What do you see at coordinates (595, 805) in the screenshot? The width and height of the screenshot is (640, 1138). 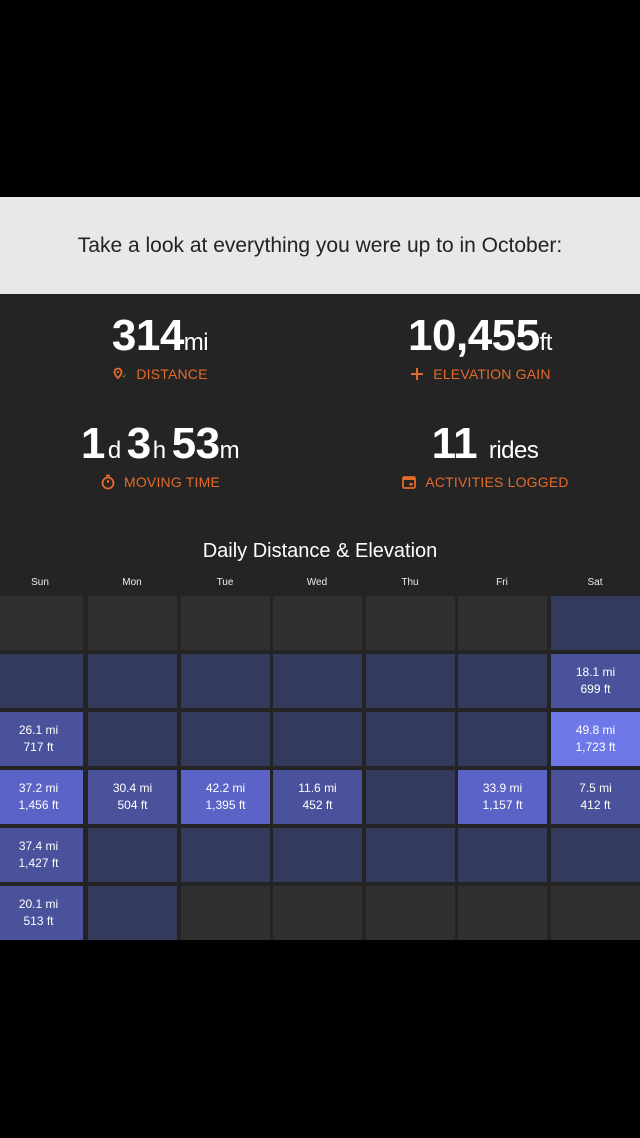 I see `ride-elevation: 412 ft` at bounding box center [595, 805].